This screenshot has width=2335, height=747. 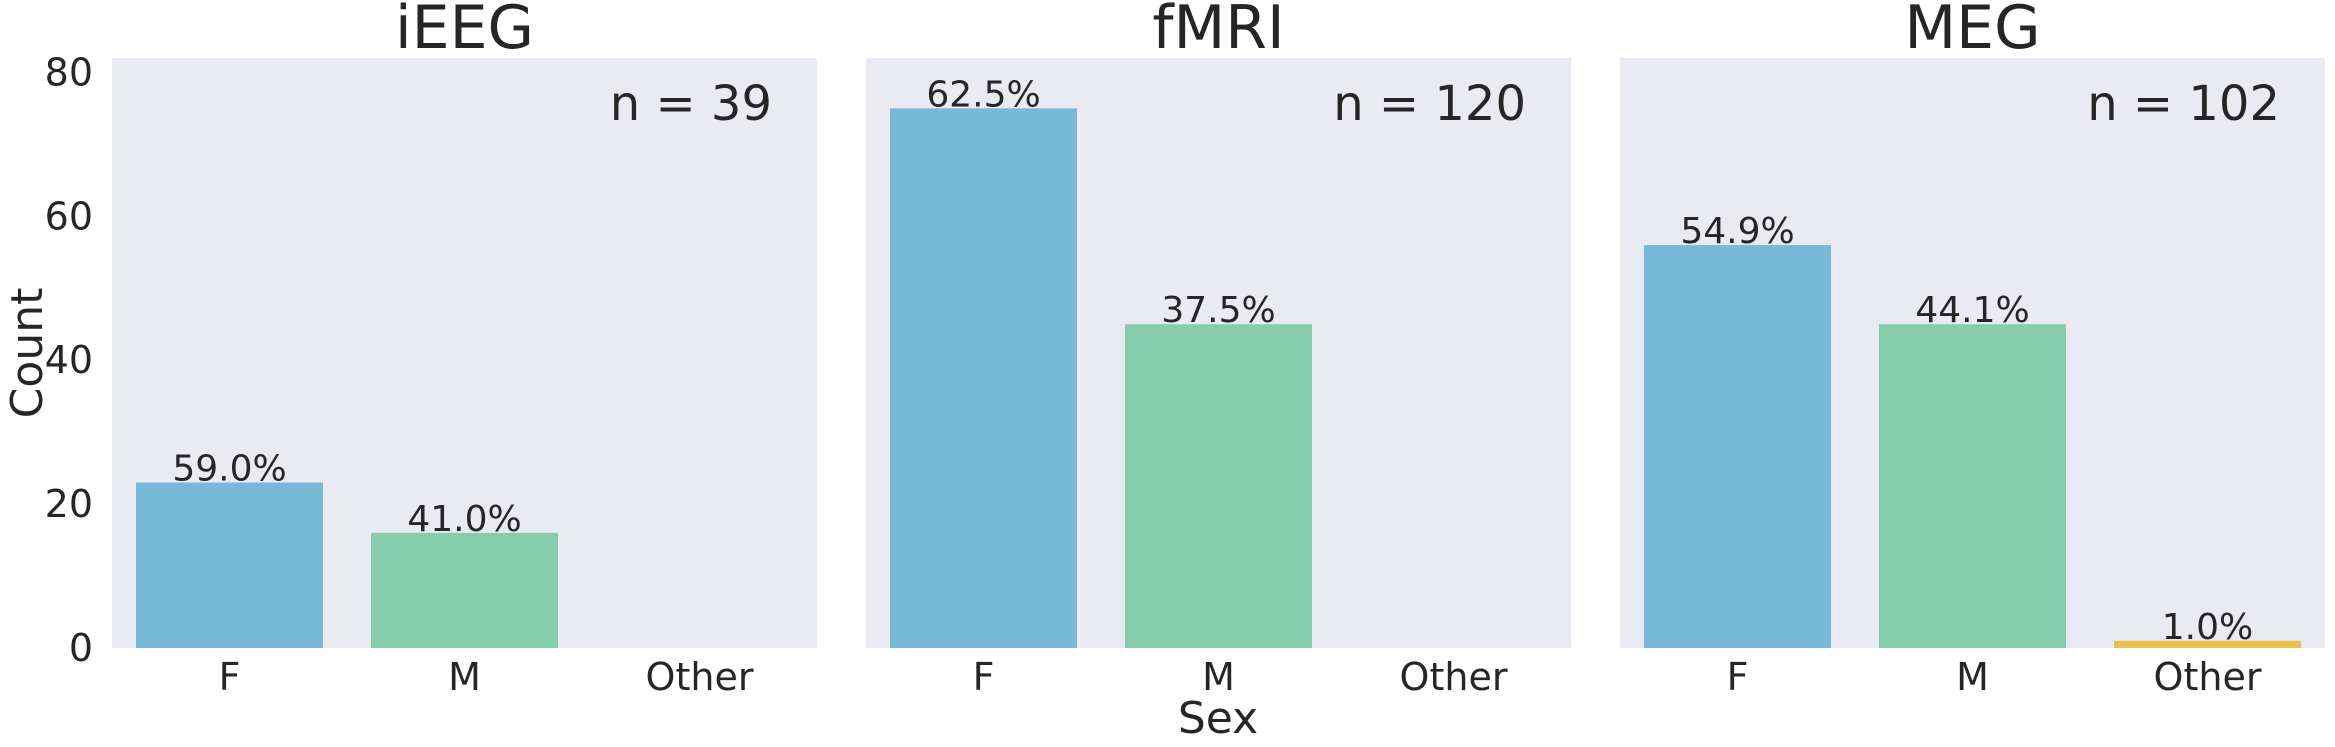 I want to click on data-label-m: 41.0%, so click(x=464, y=519).